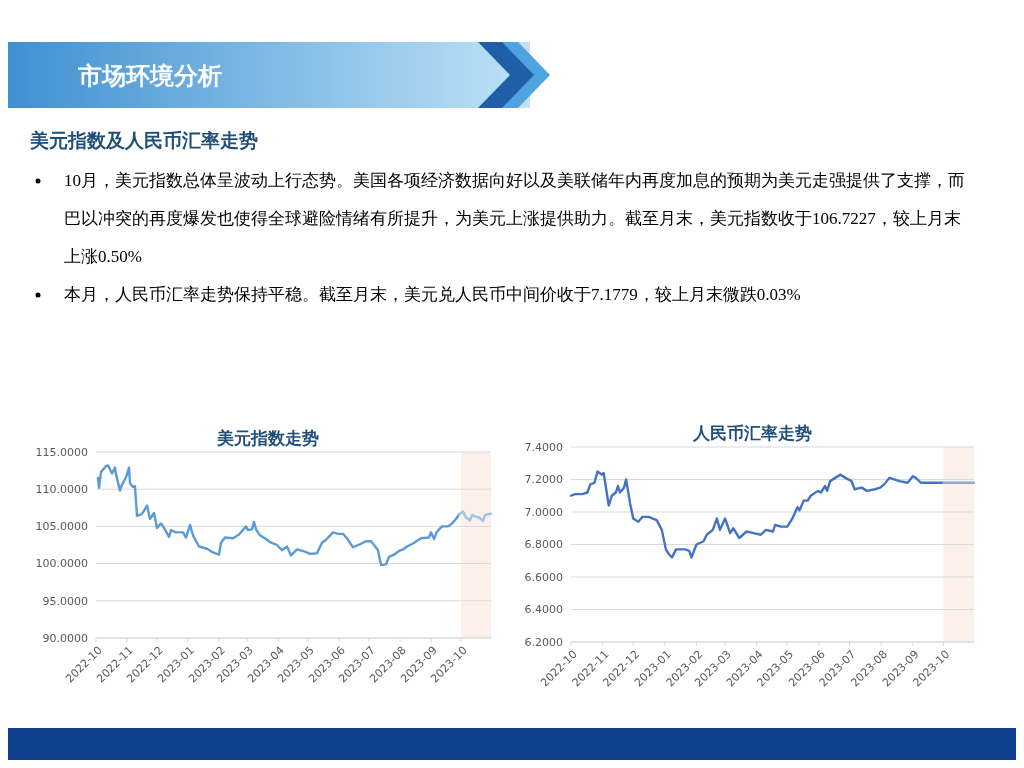 The width and height of the screenshot is (1024, 768). What do you see at coordinates (514, 218) in the screenshot?
I see `text: 10月，美元指数总体呈波动上行态势。美国各项经济数据向好以及美联储年内再度加息的预期为美元走强提供了支撑，而巴以冲突的再度爆发也使得全球避险情绪有所提升，为美元上涨提供助力。截至月末，美元指数收于106.7227，较上月末上涨0.50%` at bounding box center [514, 218].